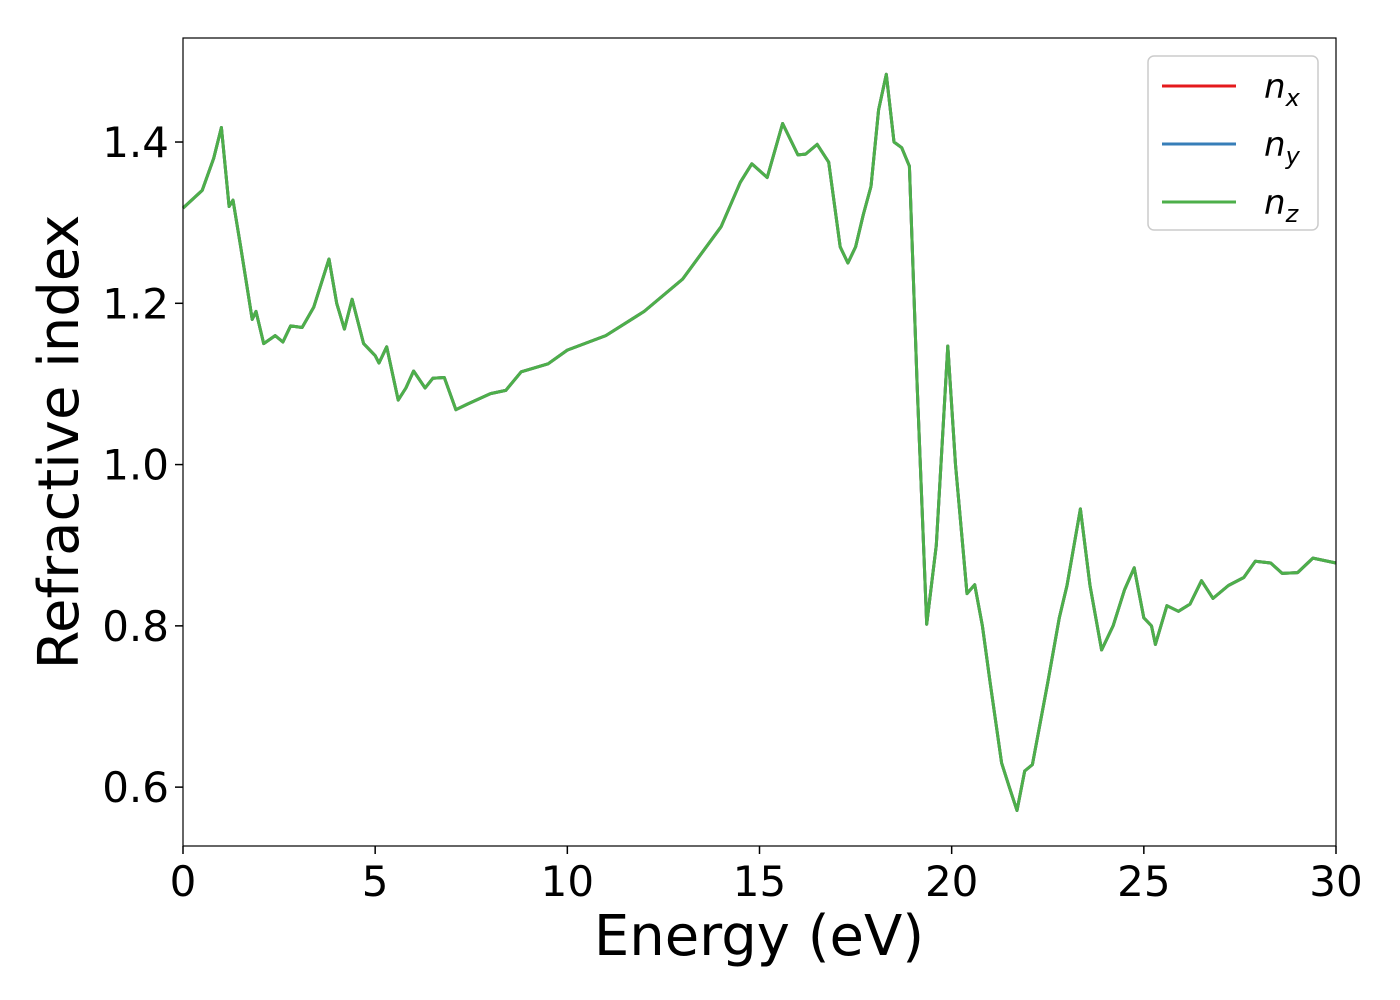 Image resolution: width=1400 pixels, height=1000 pixels. I want to click on x-tick-label: 20, so click(951, 881).